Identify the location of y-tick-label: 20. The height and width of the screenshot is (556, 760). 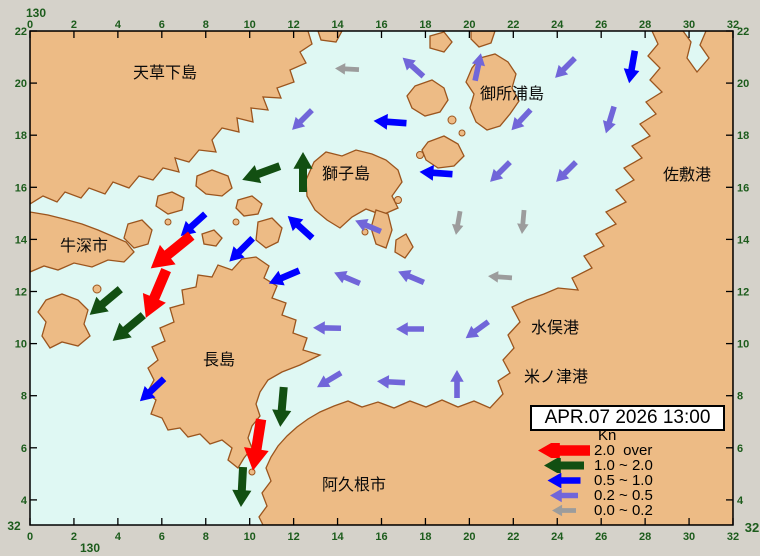
(21, 84).